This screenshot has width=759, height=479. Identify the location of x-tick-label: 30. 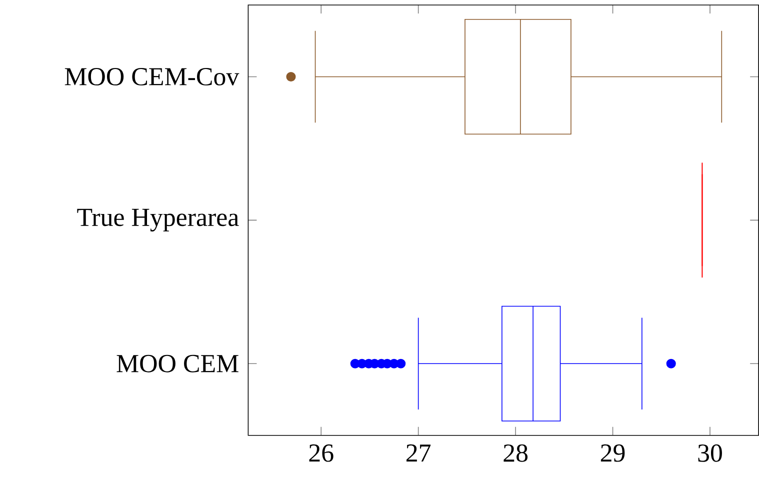
(710, 453).